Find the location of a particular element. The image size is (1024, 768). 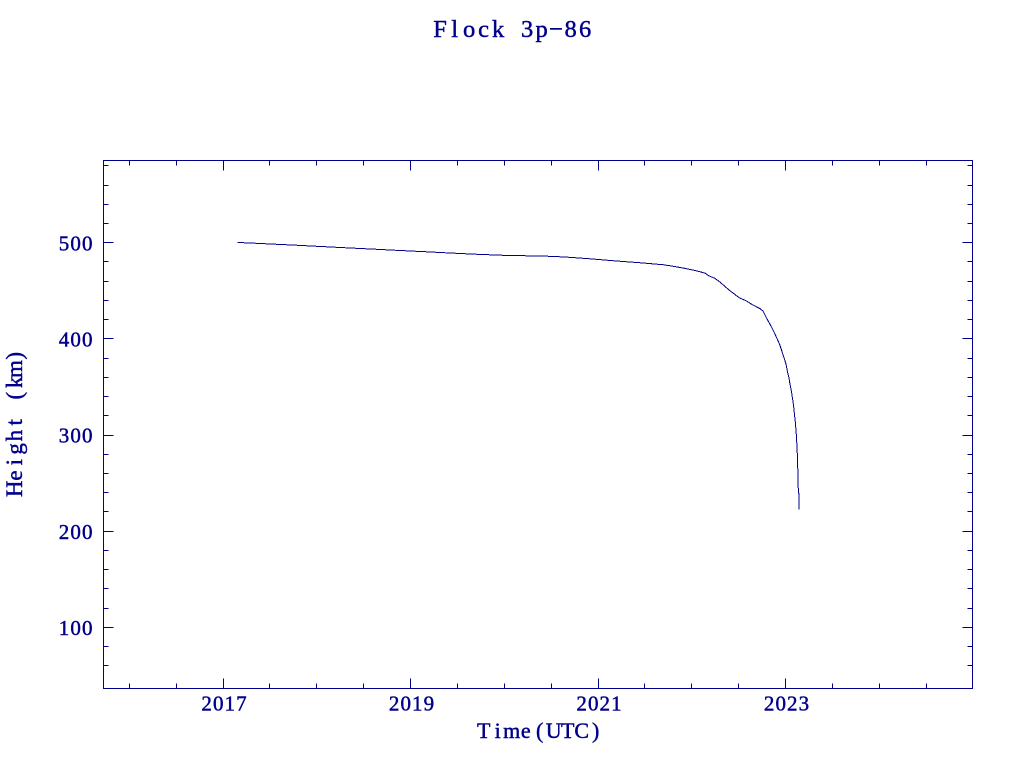

svg-text: 2019 is located at coordinates (411, 704).